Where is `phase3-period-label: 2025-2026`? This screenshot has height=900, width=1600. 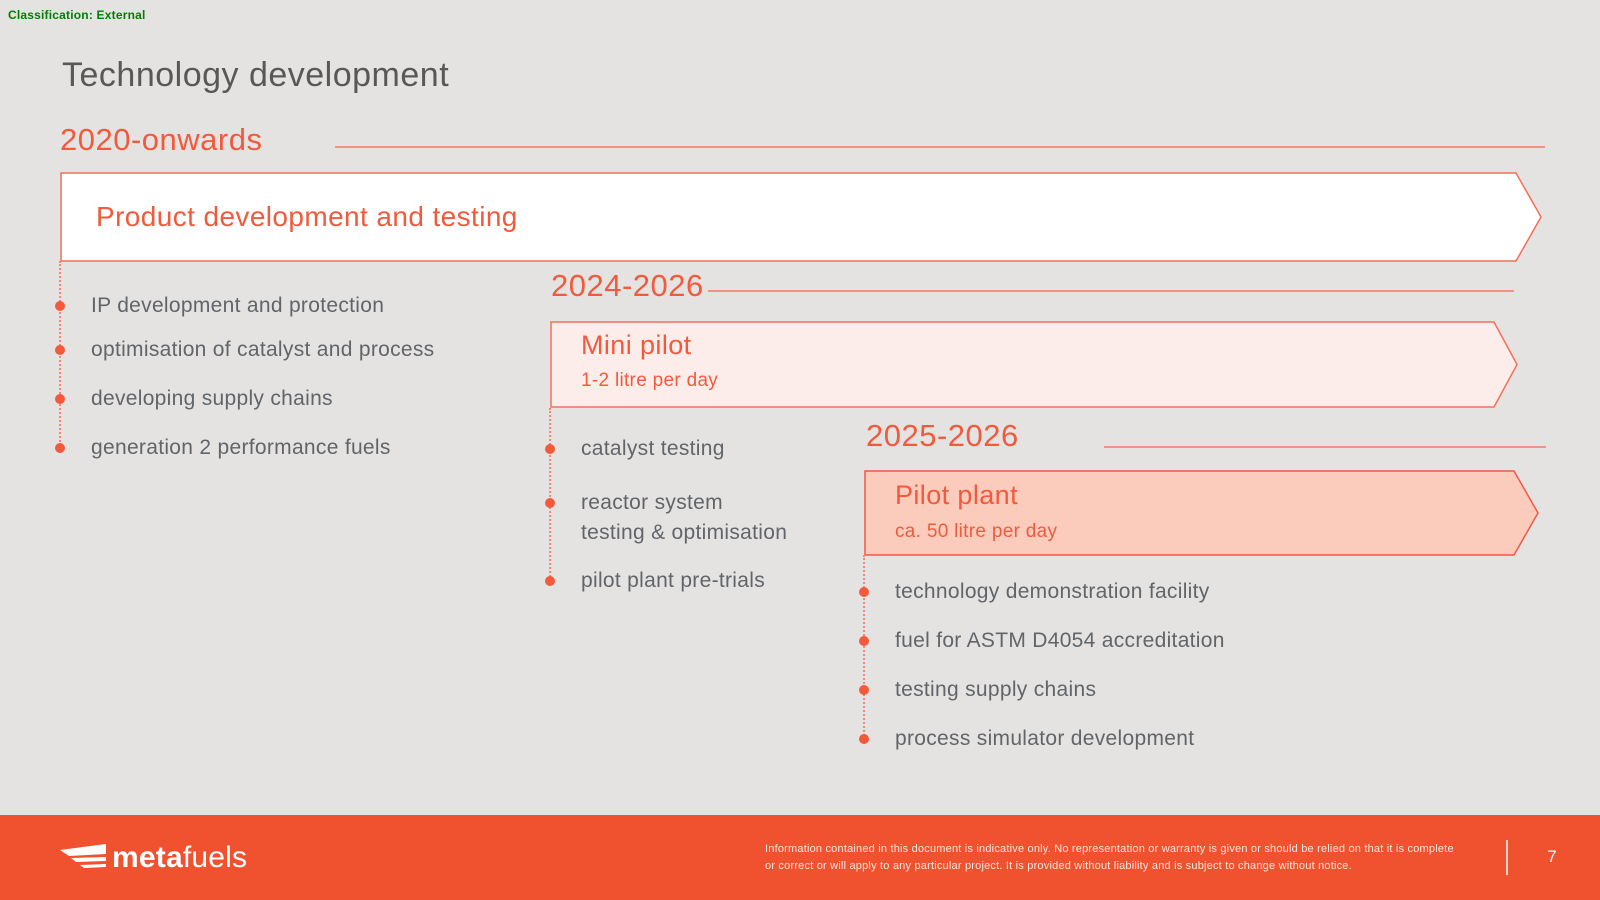
phase3-period-label: 2025-2026 is located at coordinates (942, 435).